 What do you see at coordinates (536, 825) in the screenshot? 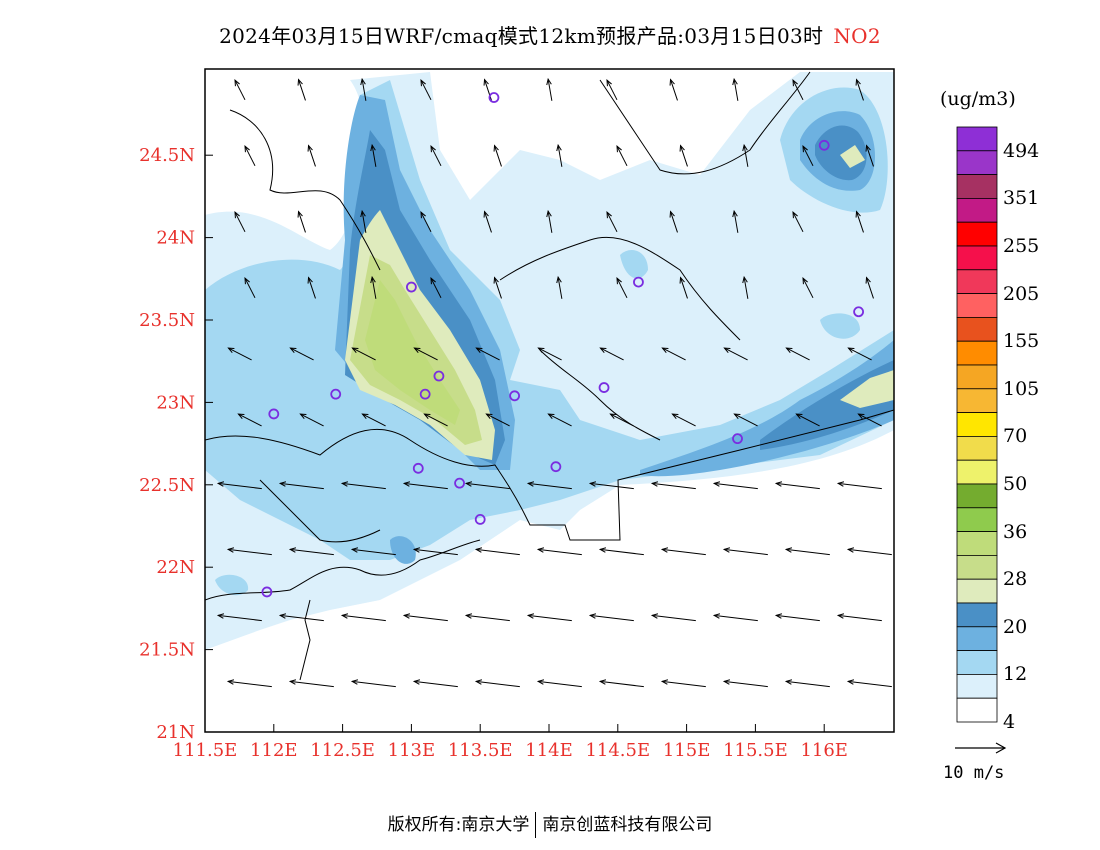
I see `footer-divider` at bounding box center [536, 825].